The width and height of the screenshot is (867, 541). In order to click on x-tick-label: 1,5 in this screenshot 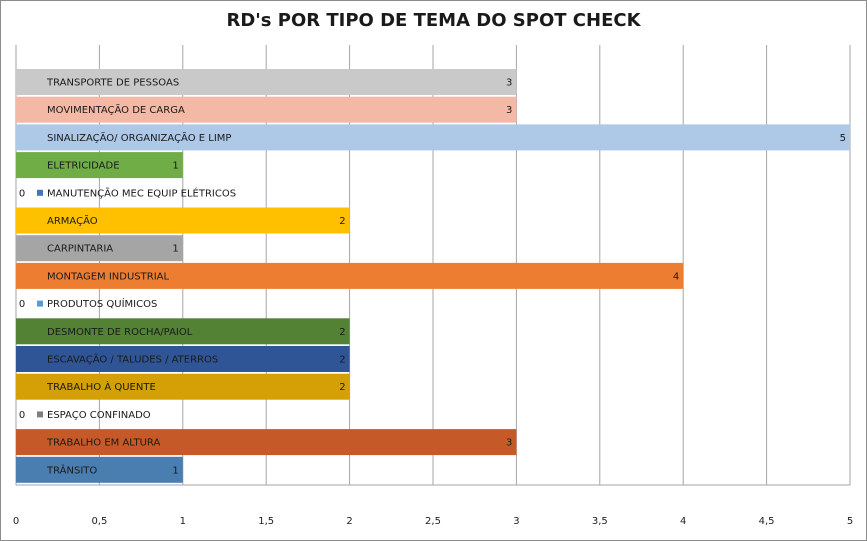, I will do `click(266, 521)`.